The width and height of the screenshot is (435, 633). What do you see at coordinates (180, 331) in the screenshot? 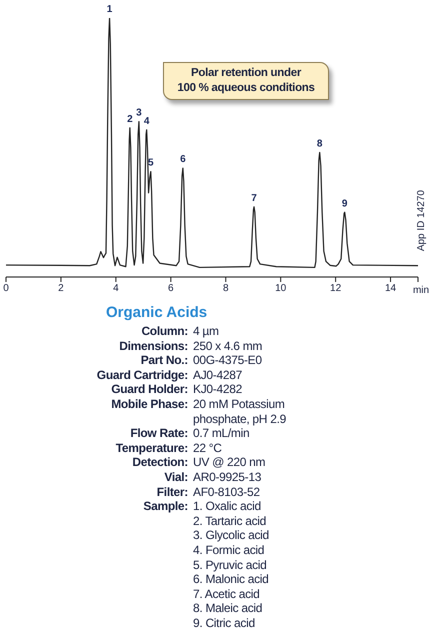
I see `text: Column: 4 µm` at bounding box center [180, 331].